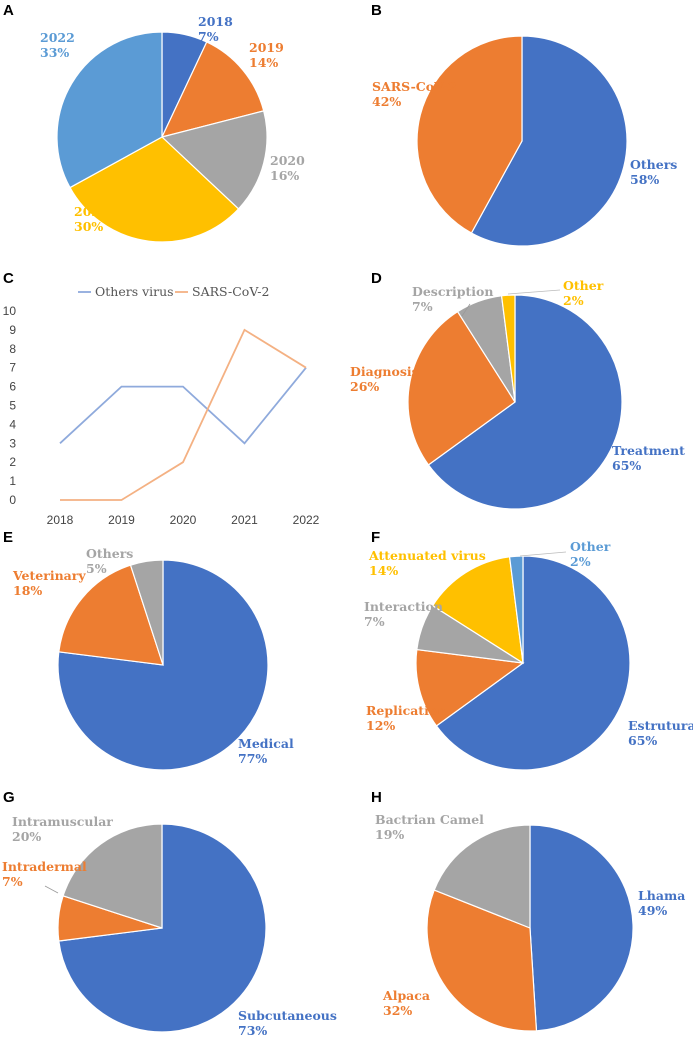 Image resolution: width=693 pixels, height=1038 pixels. Describe the element at coordinates (386, 101) in the screenshot. I see `pie-b-label-sars-cov-2-pct: 42%` at that location.